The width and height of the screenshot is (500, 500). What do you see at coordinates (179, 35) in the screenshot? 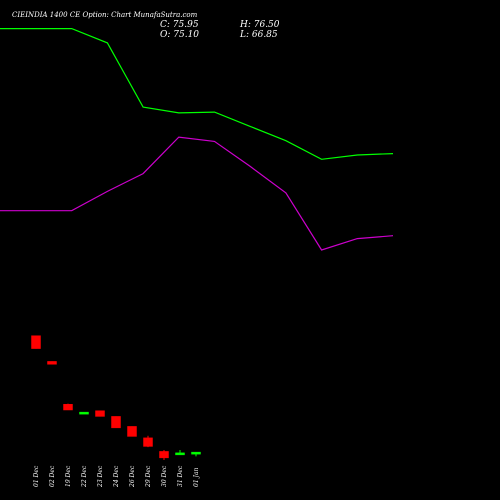
I see `open-value: O: 75.10` at bounding box center [179, 35].